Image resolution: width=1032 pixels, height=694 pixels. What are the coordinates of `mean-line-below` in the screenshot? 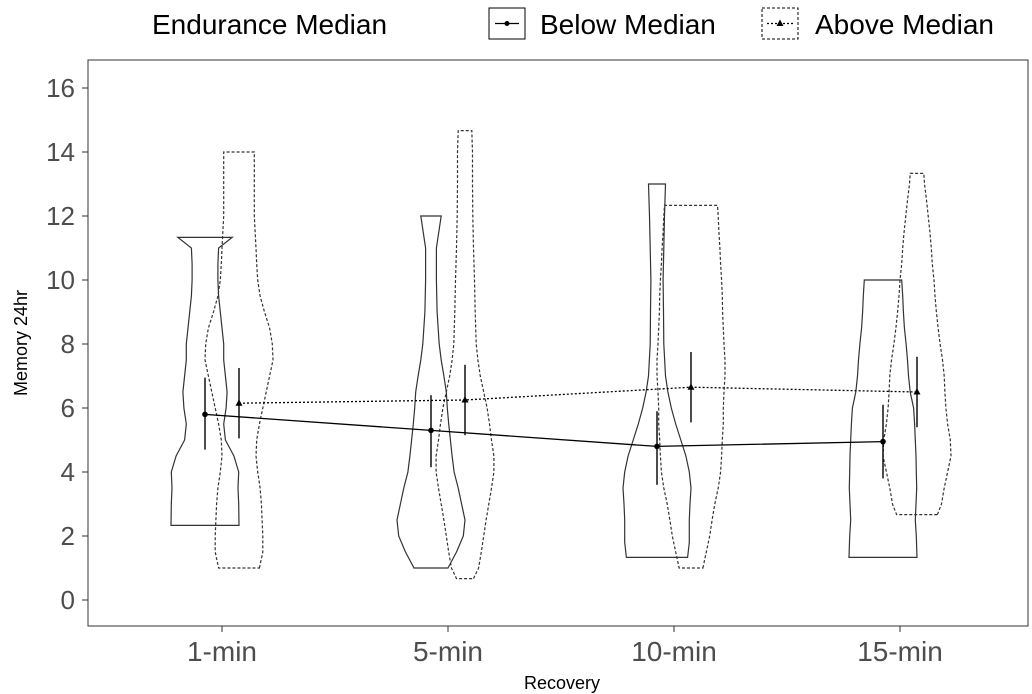 It's located at (544, 430).